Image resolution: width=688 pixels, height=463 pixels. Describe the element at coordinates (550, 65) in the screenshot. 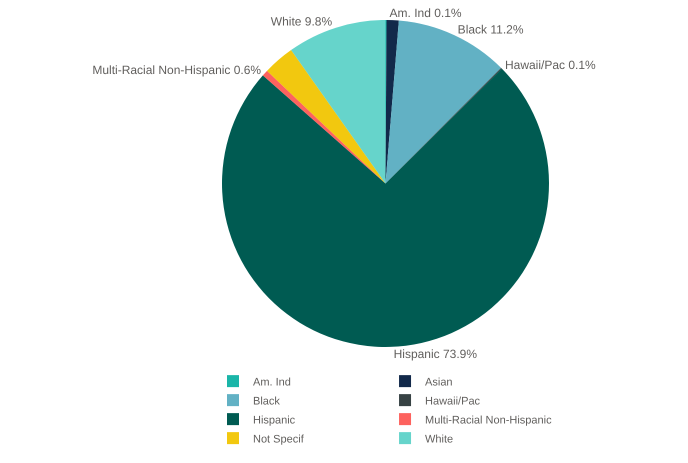

I see `category-label: Hawaii/Pac 0.1%` at that location.